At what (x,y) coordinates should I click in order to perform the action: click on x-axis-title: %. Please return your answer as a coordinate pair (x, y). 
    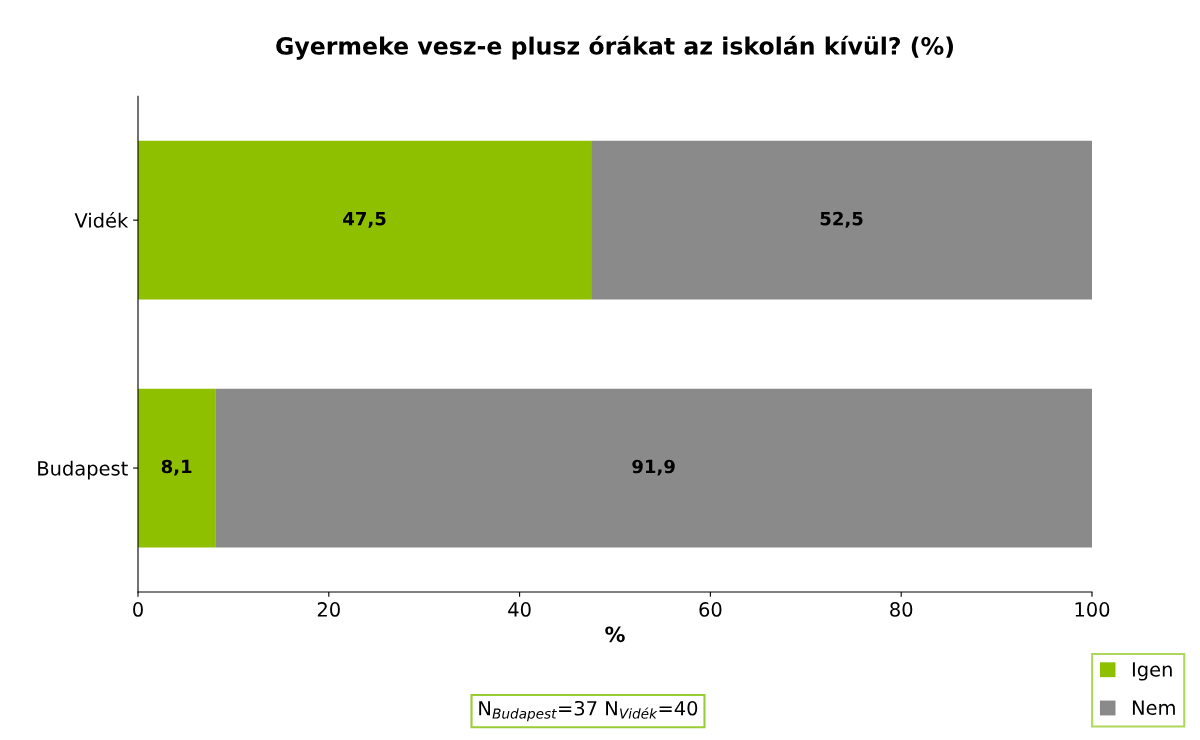
    Looking at the image, I should click on (615, 634).